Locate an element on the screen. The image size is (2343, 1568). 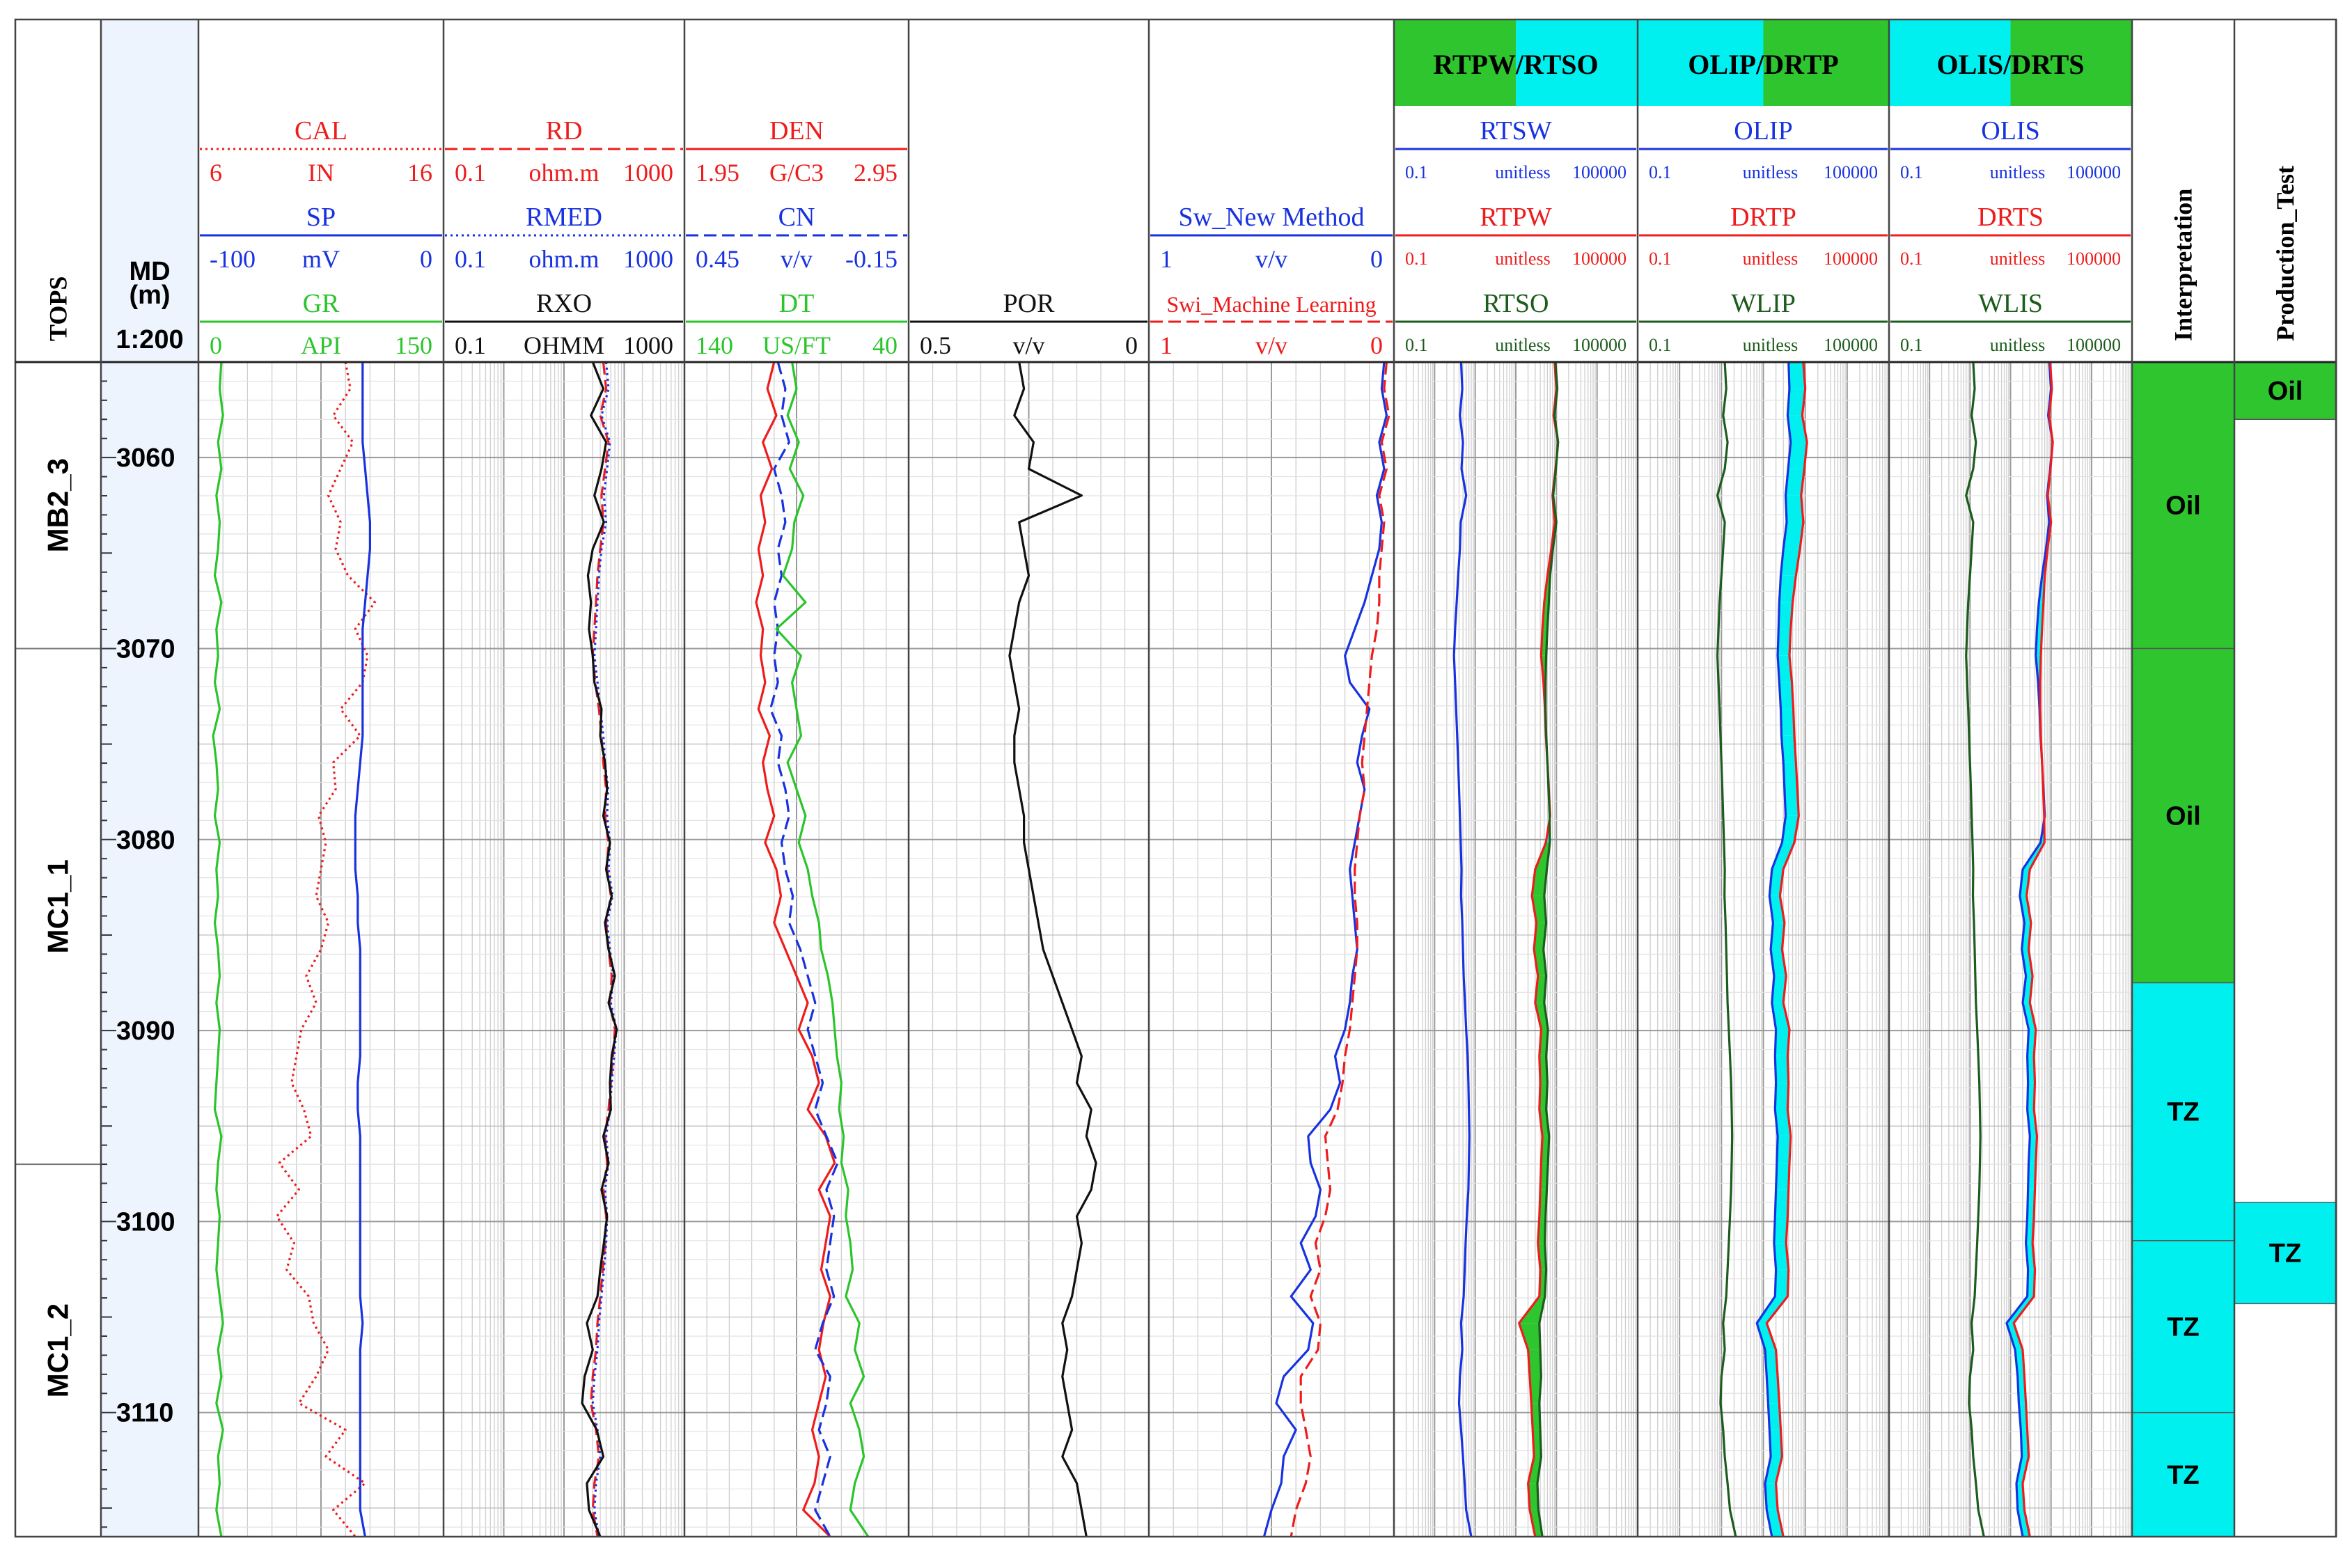
curve-header-cn-max: -0.15 is located at coordinates (871, 259).